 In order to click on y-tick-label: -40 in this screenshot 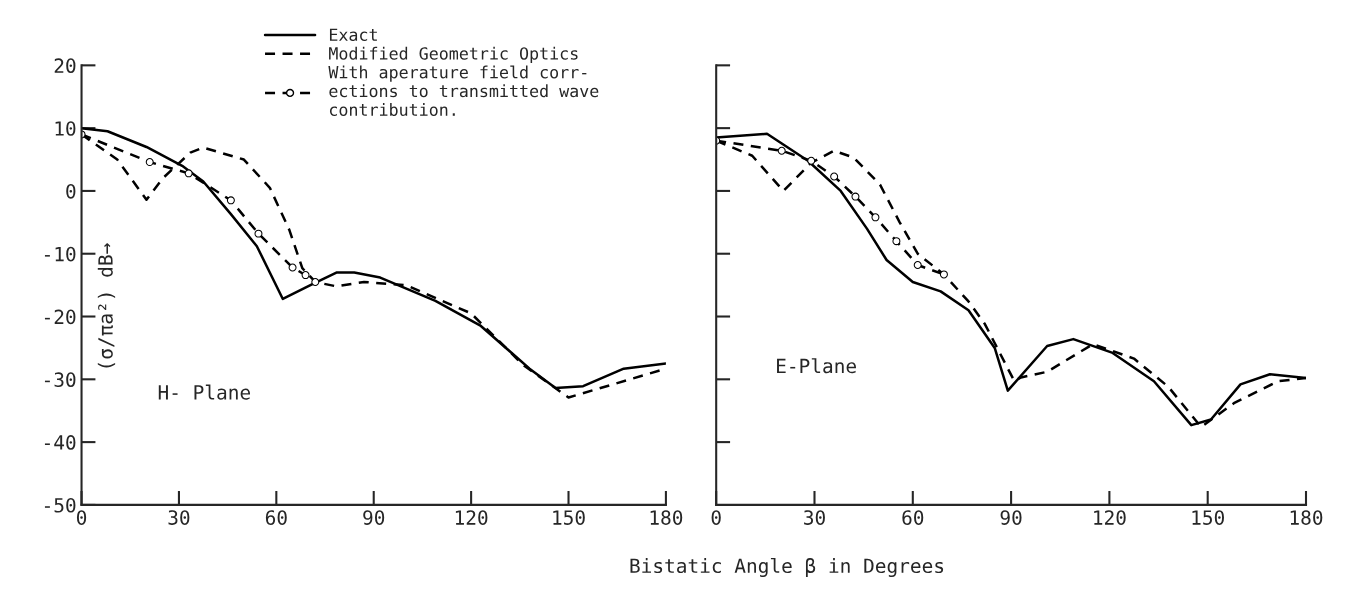, I will do `click(60, 442)`.